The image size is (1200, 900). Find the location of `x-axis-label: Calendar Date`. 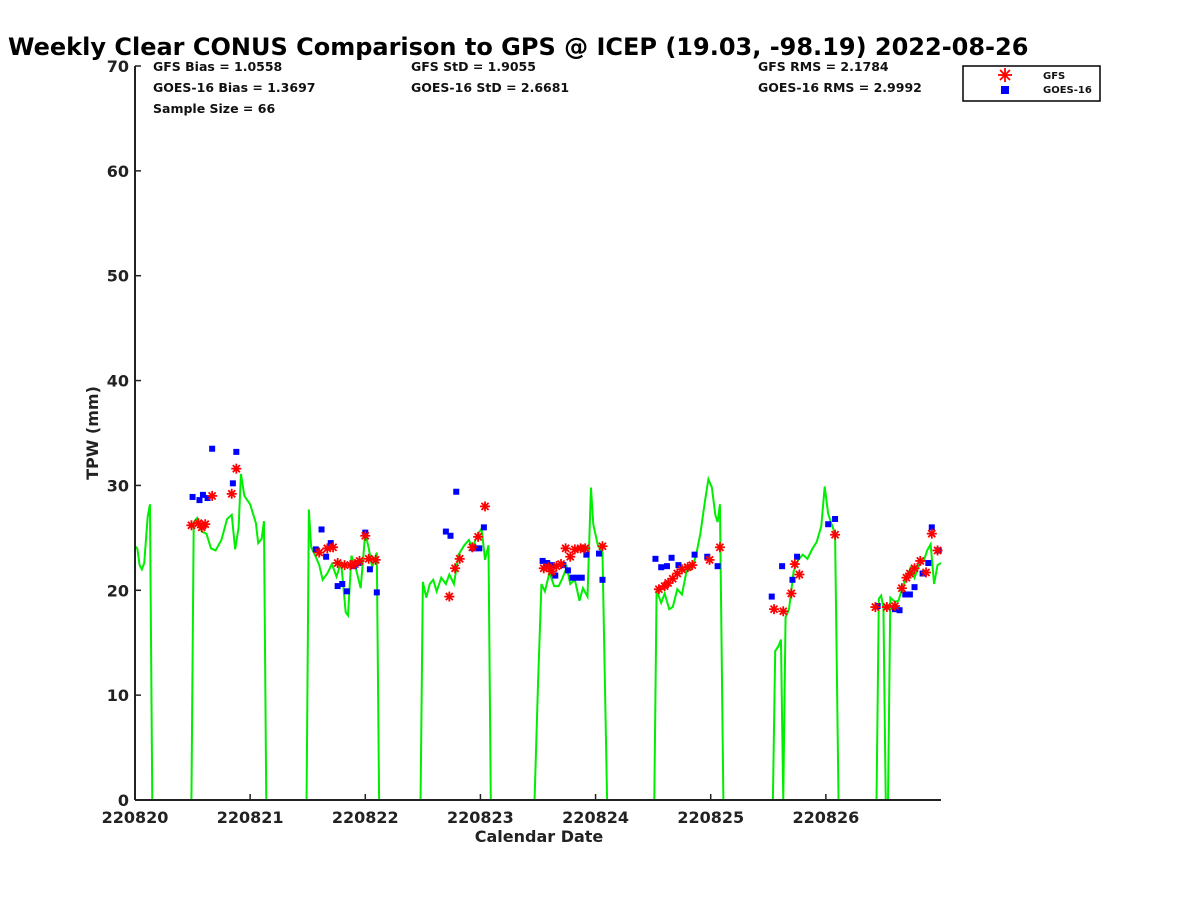

x-axis-label: Calendar Date is located at coordinates (539, 836).